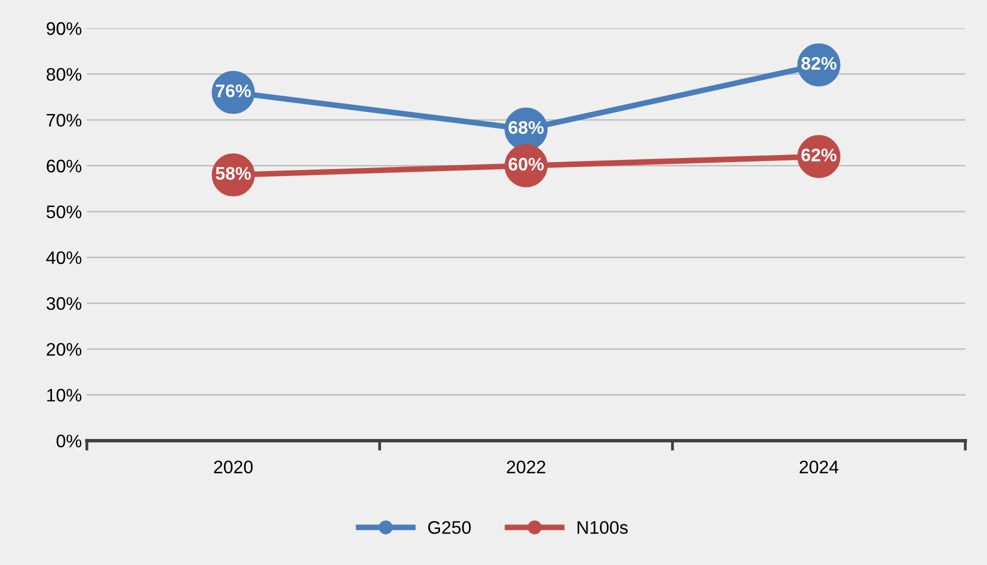 Image resolution: width=987 pixels, height=565 pixels. What do you see at coordinates (64, 74) in the screenshot?
I see `y-tick-label: 80%` at bounding box center [64, 74].